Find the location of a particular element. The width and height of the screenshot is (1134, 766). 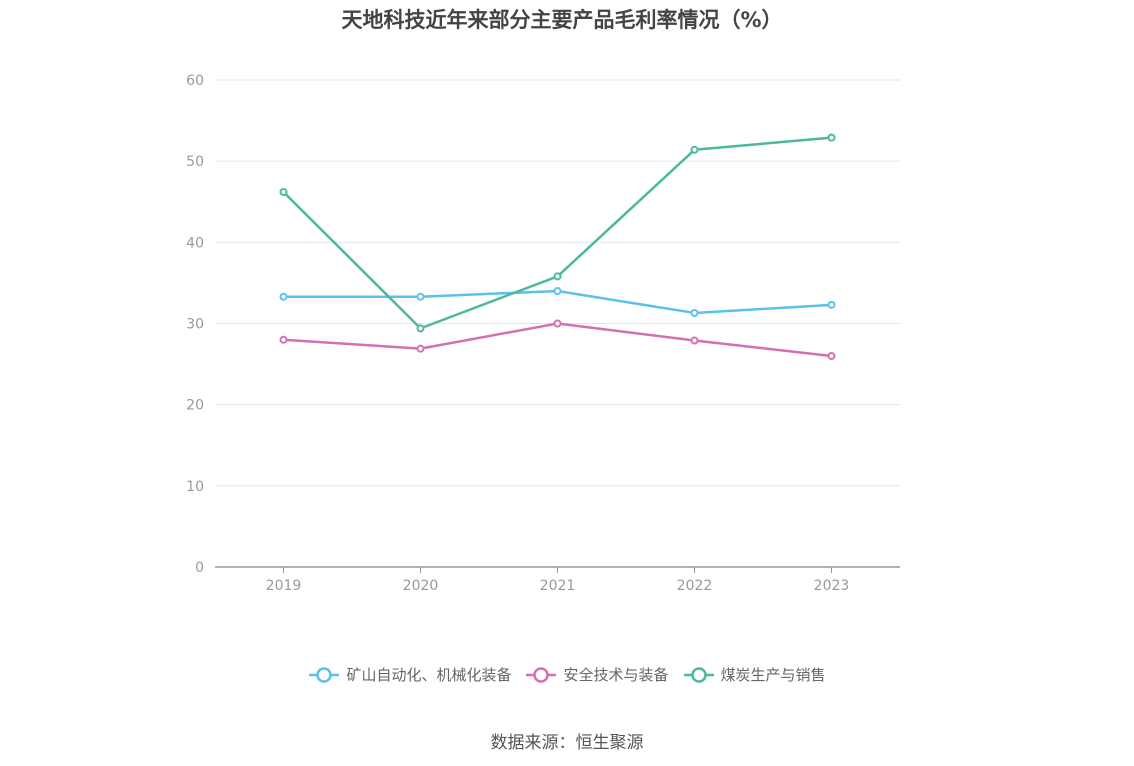

y-axis: 0 10 20 30 40 50 60 is located at coordinates (195, 324).